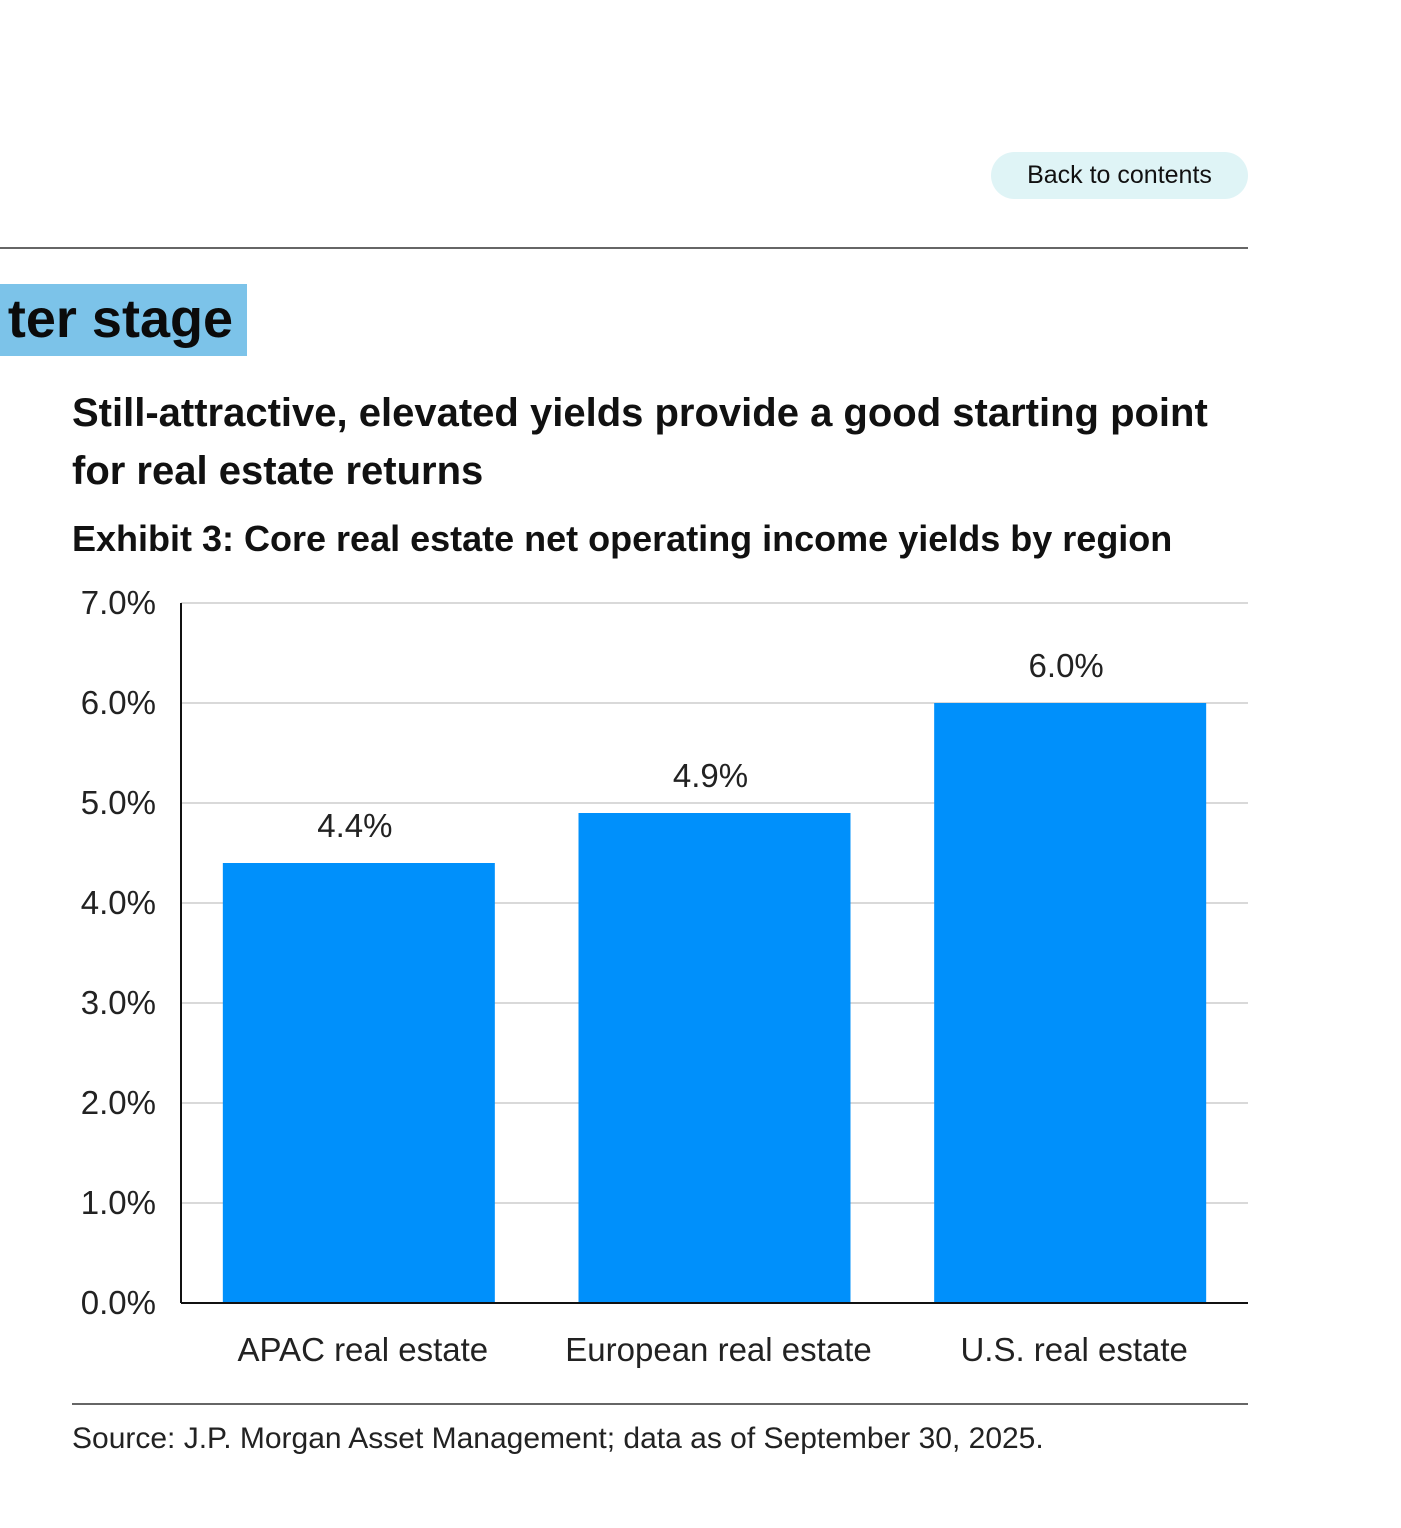  Describe the element at coordinates (118, 1002) in the screenshot. I see `y-tick-label: 3.0%` at that location.